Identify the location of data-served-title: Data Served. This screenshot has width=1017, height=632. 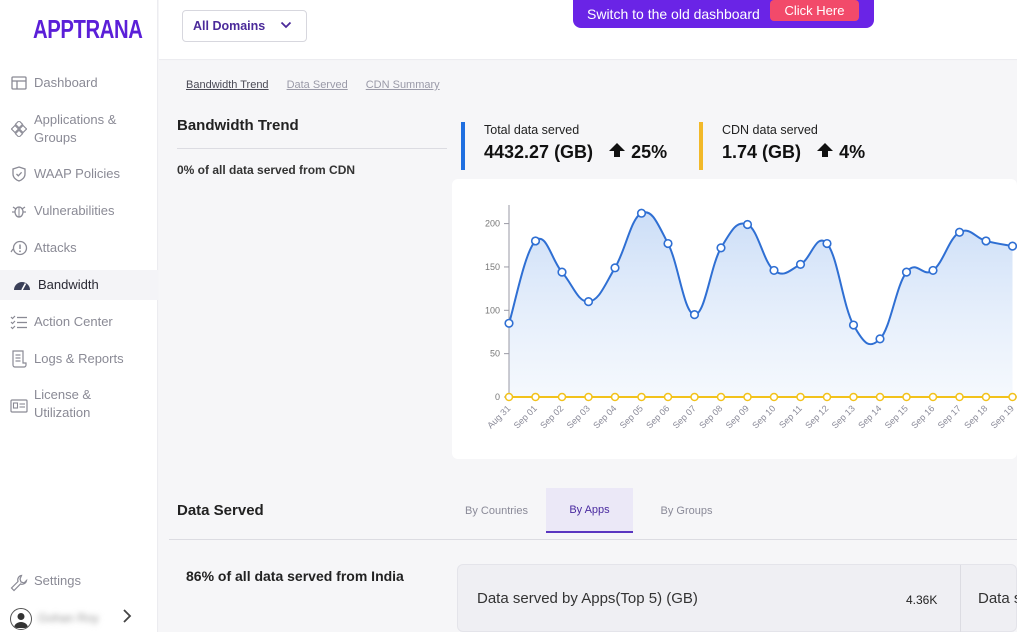
(220, 510).